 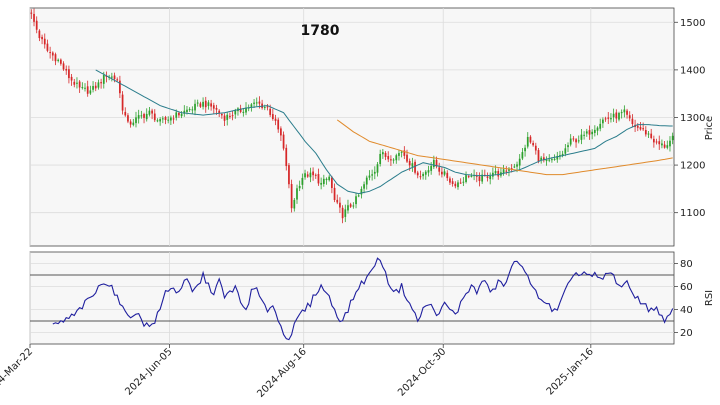 What do you see at coordinates (692, 213) in the screenshot?
I see `price-tick-label: 1100` at bounding box center [692, 213].